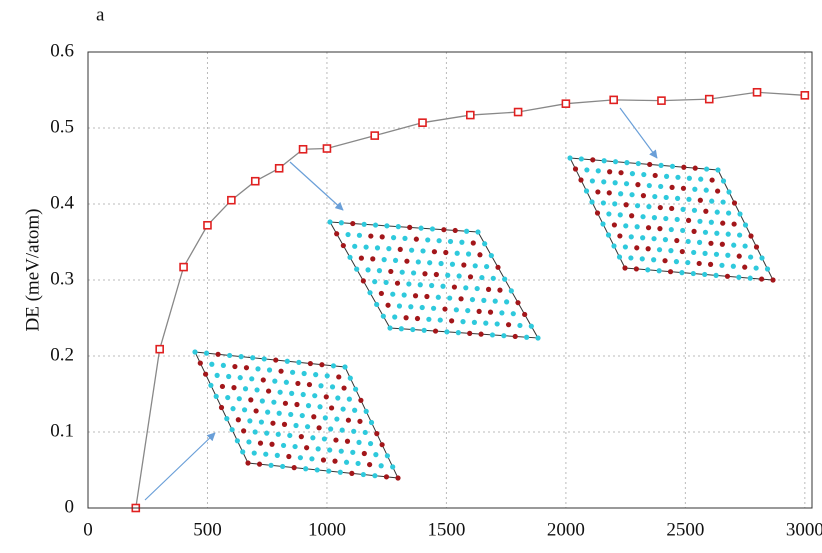  Describe the element at coordinates (316, 186) in the screenshot. I see `arrow` at that location.